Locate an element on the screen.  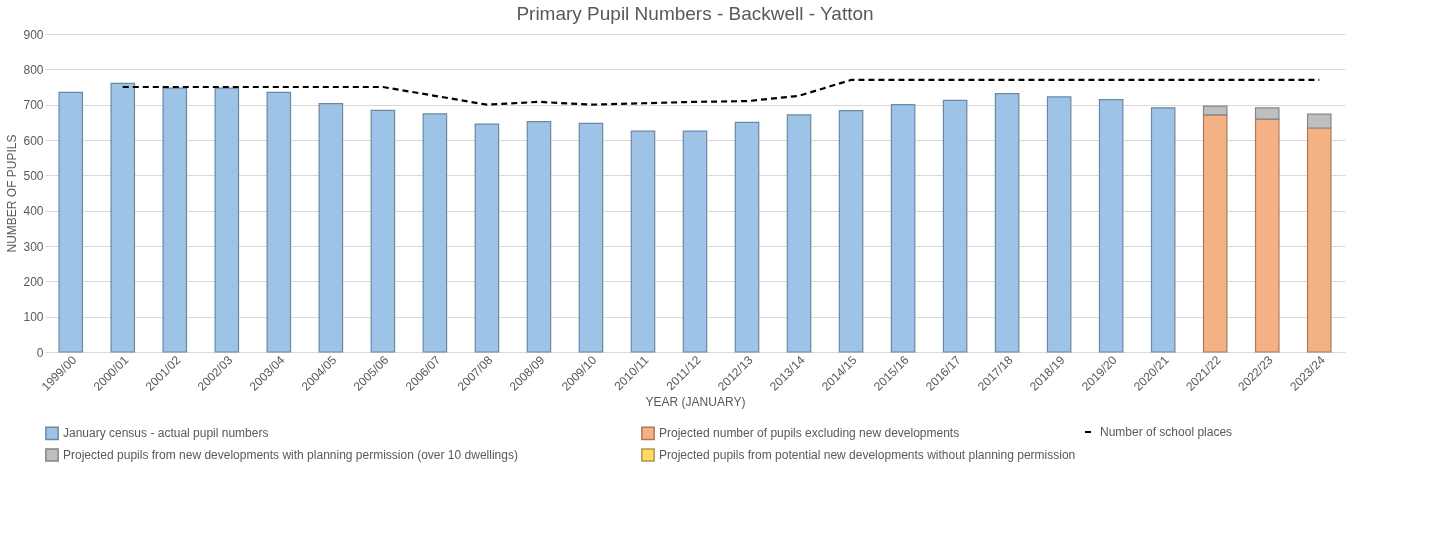
legend-label: Projected number of pupils excluding new developments is located at coordinates (809, 433).